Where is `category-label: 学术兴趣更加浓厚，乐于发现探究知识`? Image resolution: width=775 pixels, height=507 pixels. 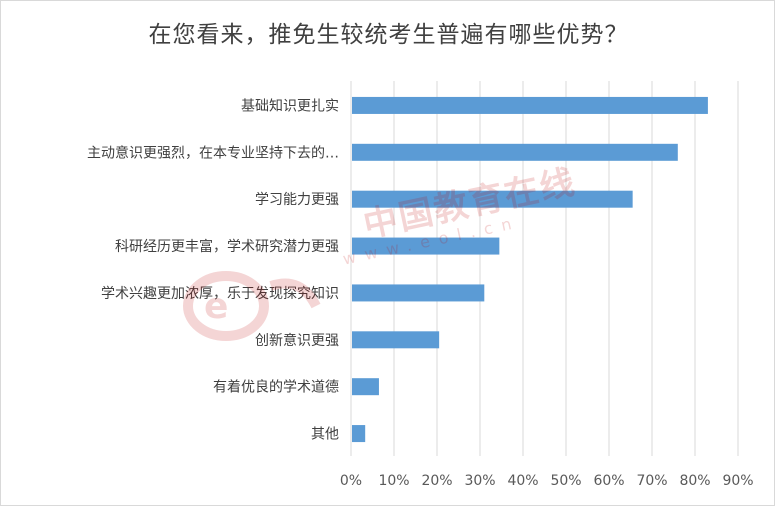 category-label: 学术兴趣更加浓厚，乐于发现探究知识 is located at coordinates (220, 293).